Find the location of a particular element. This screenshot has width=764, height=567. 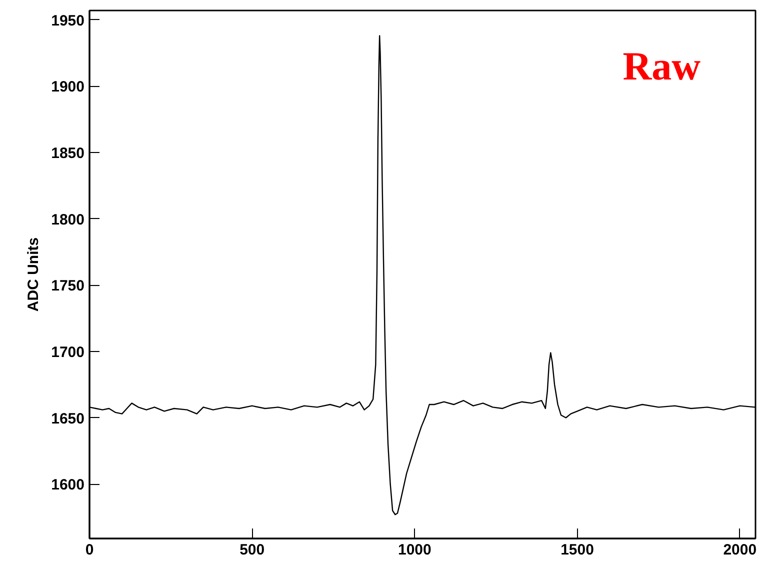

y-axis-title: ADC Units is located at coordinates (33, 274).